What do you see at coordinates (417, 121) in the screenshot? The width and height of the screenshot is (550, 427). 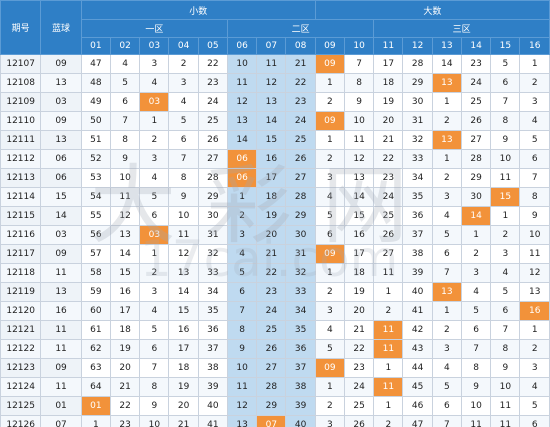 I see `miss-count-cell: 31` at bounding box center [417, 121].